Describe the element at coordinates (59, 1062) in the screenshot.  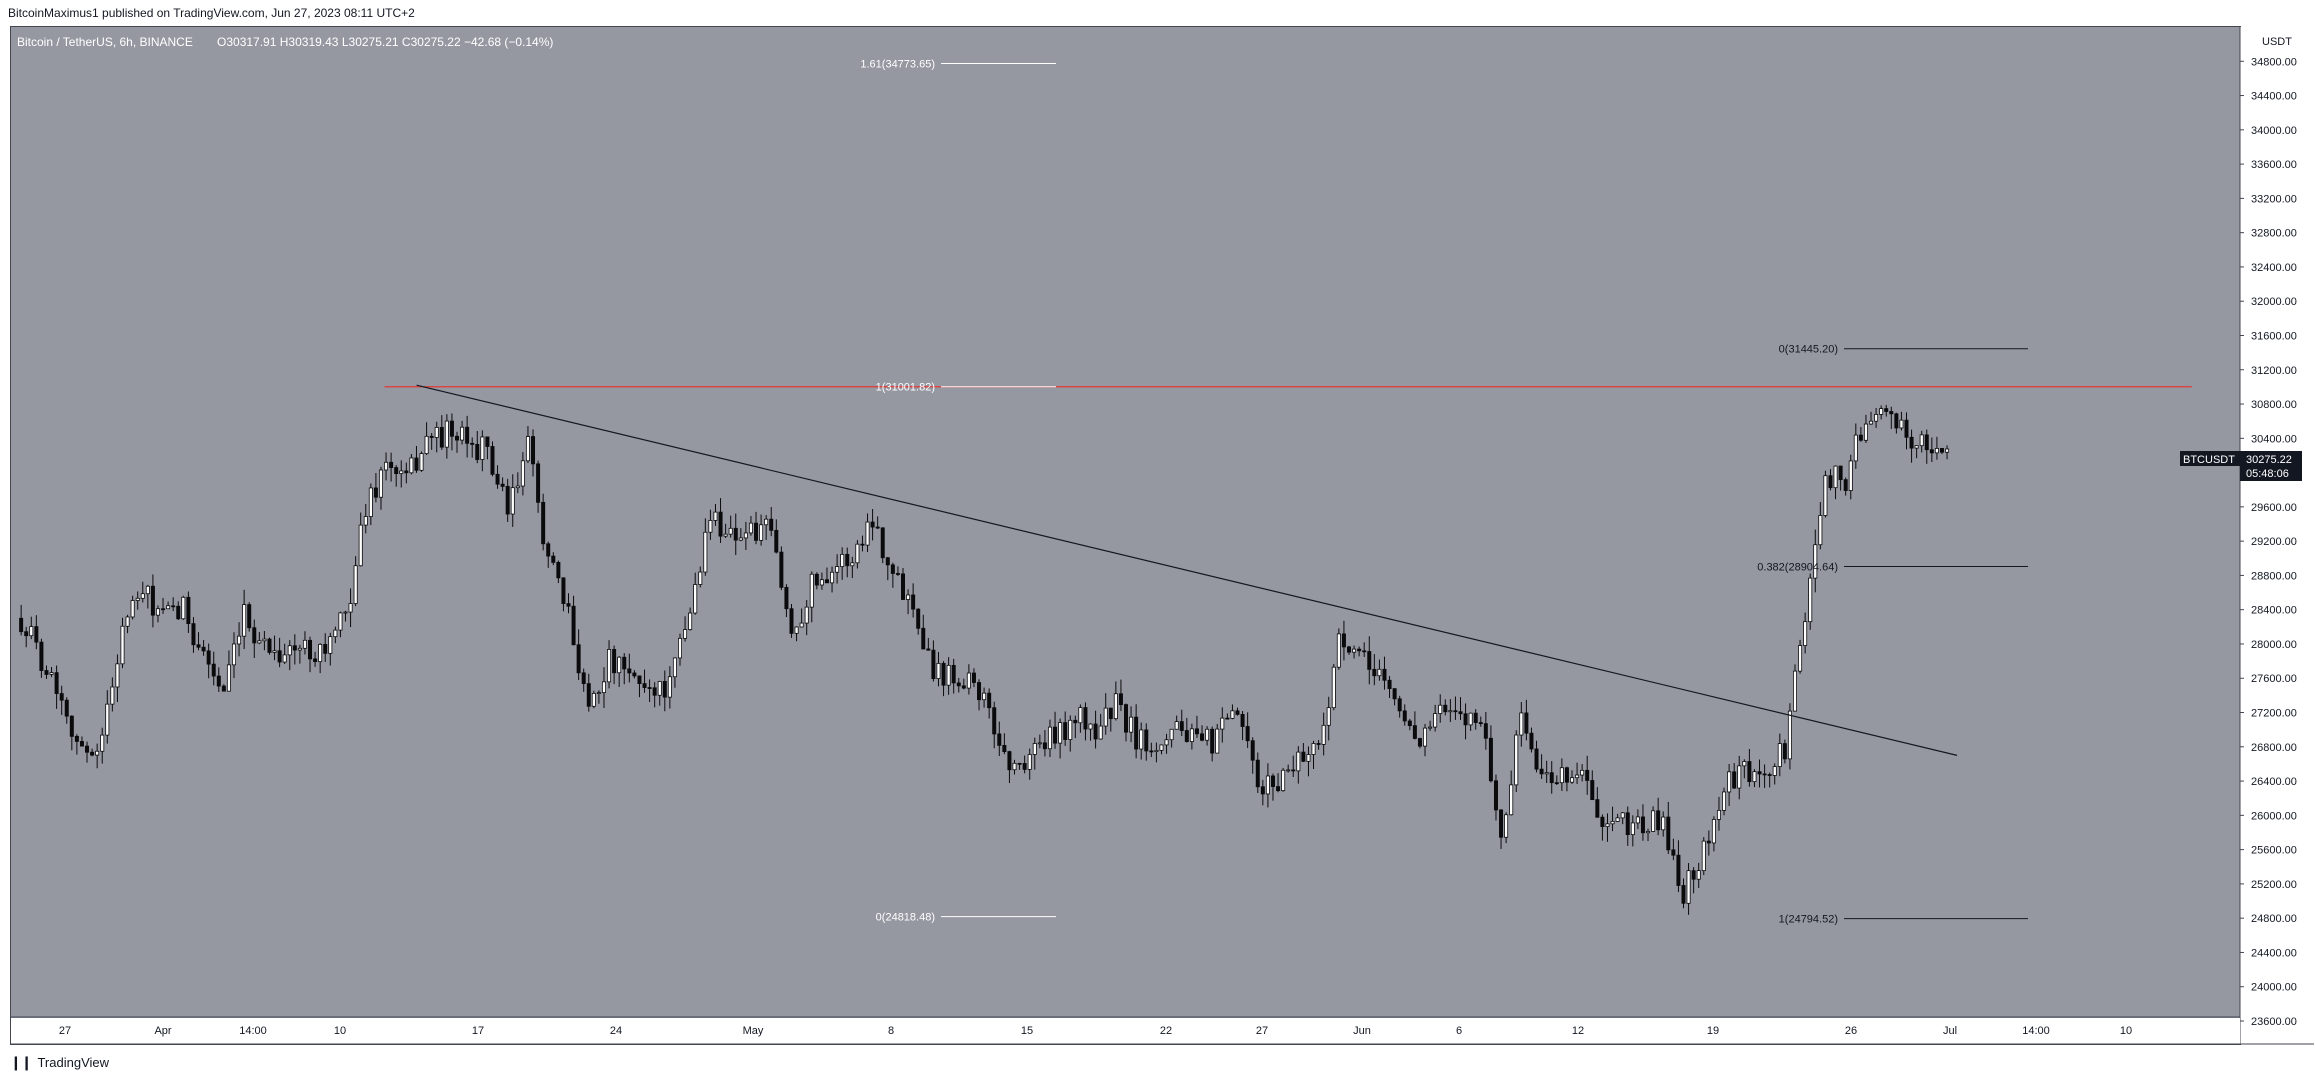
I see `tradingview-footer: ❙❙ TradingView` at that location.